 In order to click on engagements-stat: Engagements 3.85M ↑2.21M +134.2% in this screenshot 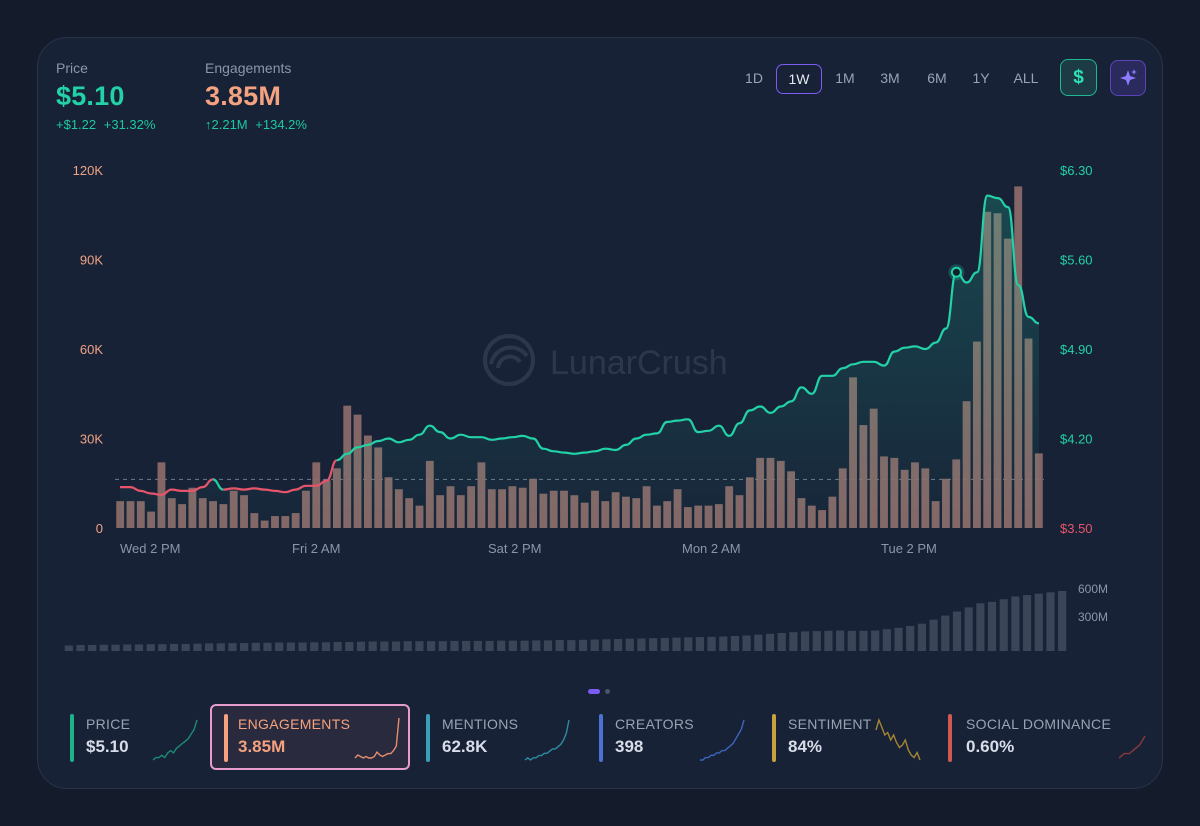, I will do `click(256, 96)`.